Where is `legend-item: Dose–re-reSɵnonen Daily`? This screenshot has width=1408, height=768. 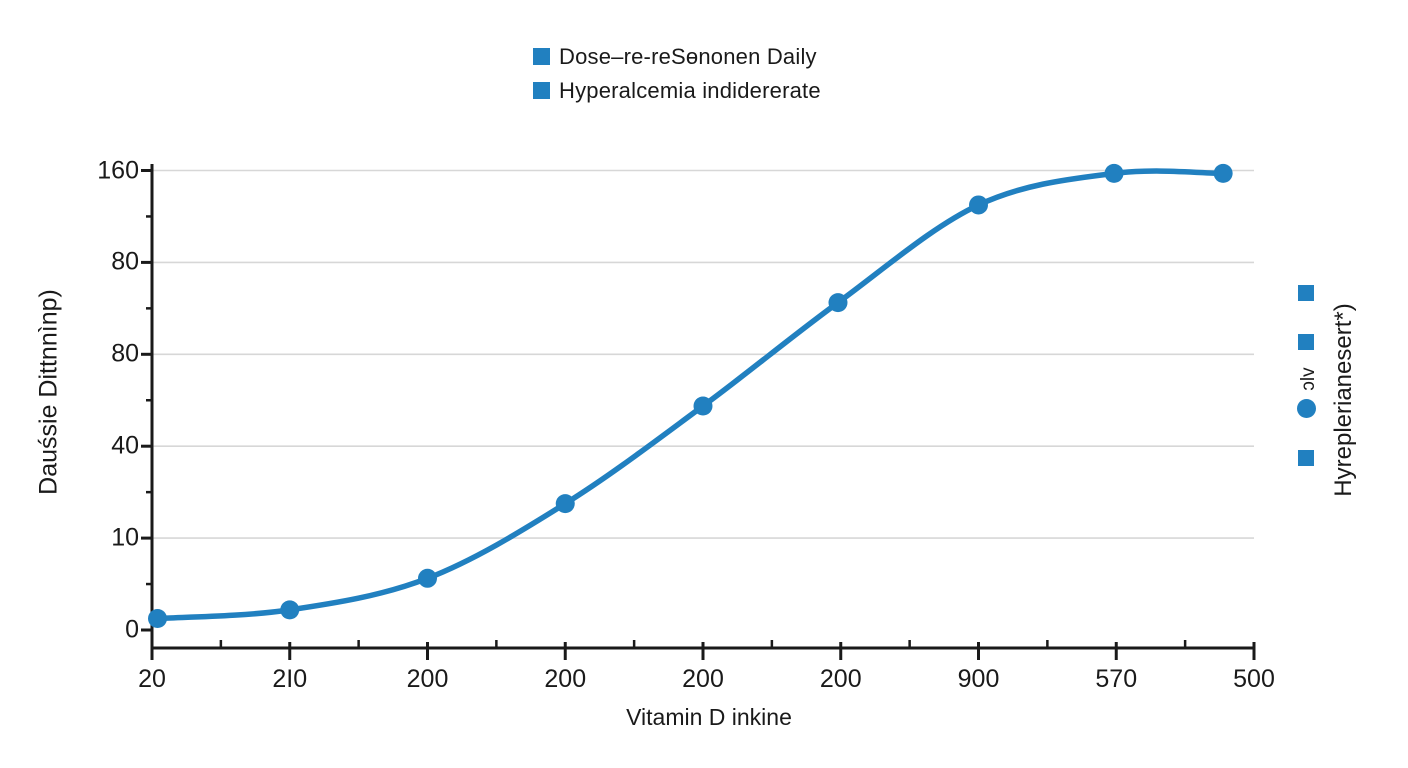
legend-item: Dose–re-reSɵnonen Daily is located at coordinates (677, 56).